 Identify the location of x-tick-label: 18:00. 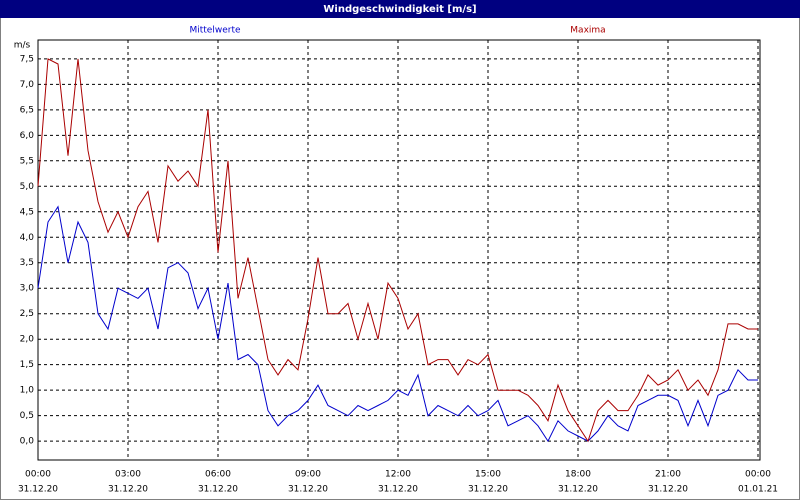
(578, 475).